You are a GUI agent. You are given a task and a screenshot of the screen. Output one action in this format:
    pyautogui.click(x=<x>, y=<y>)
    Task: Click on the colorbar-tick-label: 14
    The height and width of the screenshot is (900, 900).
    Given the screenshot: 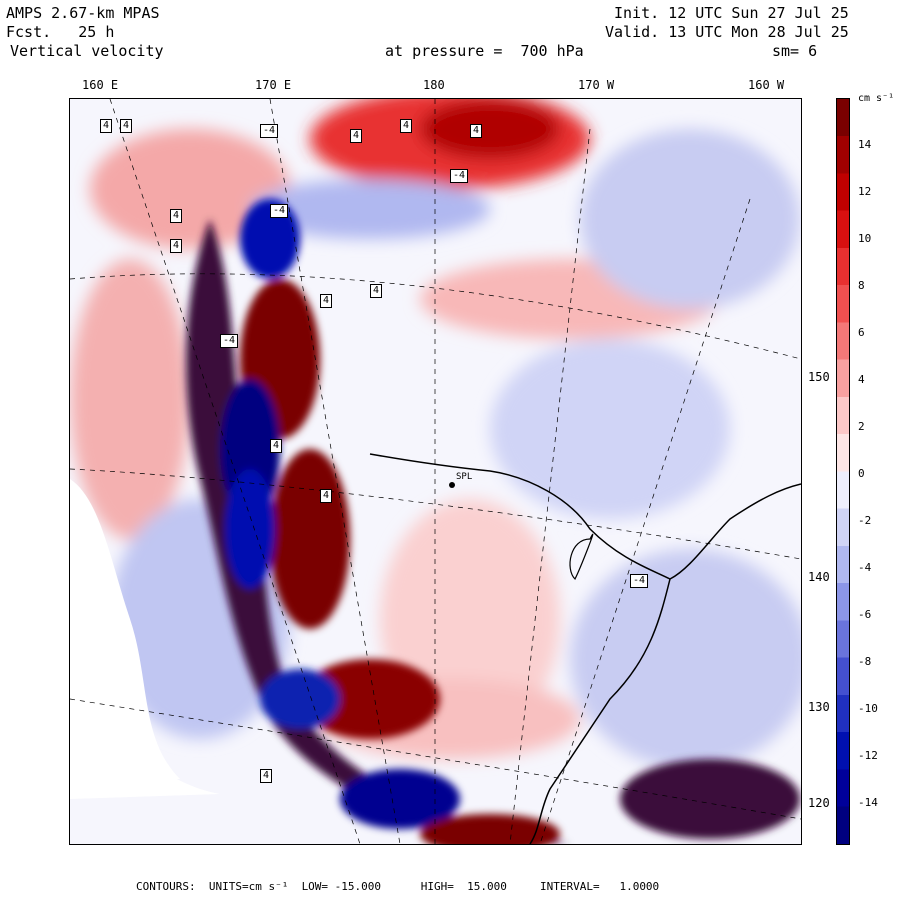 What is the action you would take?
    pyautogui.click(x=865, y=144)
    